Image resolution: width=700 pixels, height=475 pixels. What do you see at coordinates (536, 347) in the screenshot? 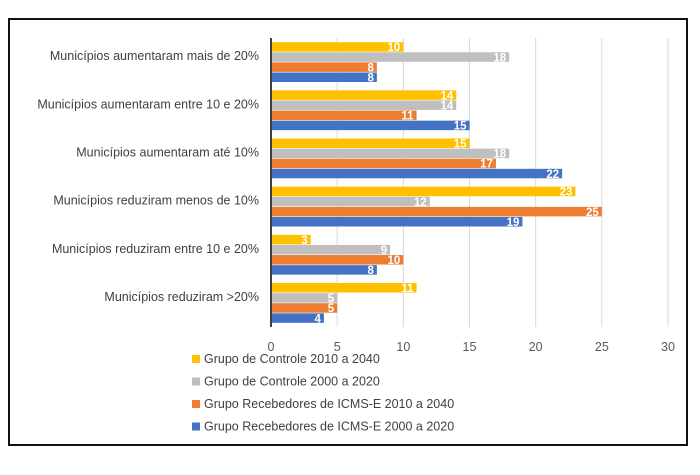
I see `x-tick-label: 20` at bounding box center [536, 347].